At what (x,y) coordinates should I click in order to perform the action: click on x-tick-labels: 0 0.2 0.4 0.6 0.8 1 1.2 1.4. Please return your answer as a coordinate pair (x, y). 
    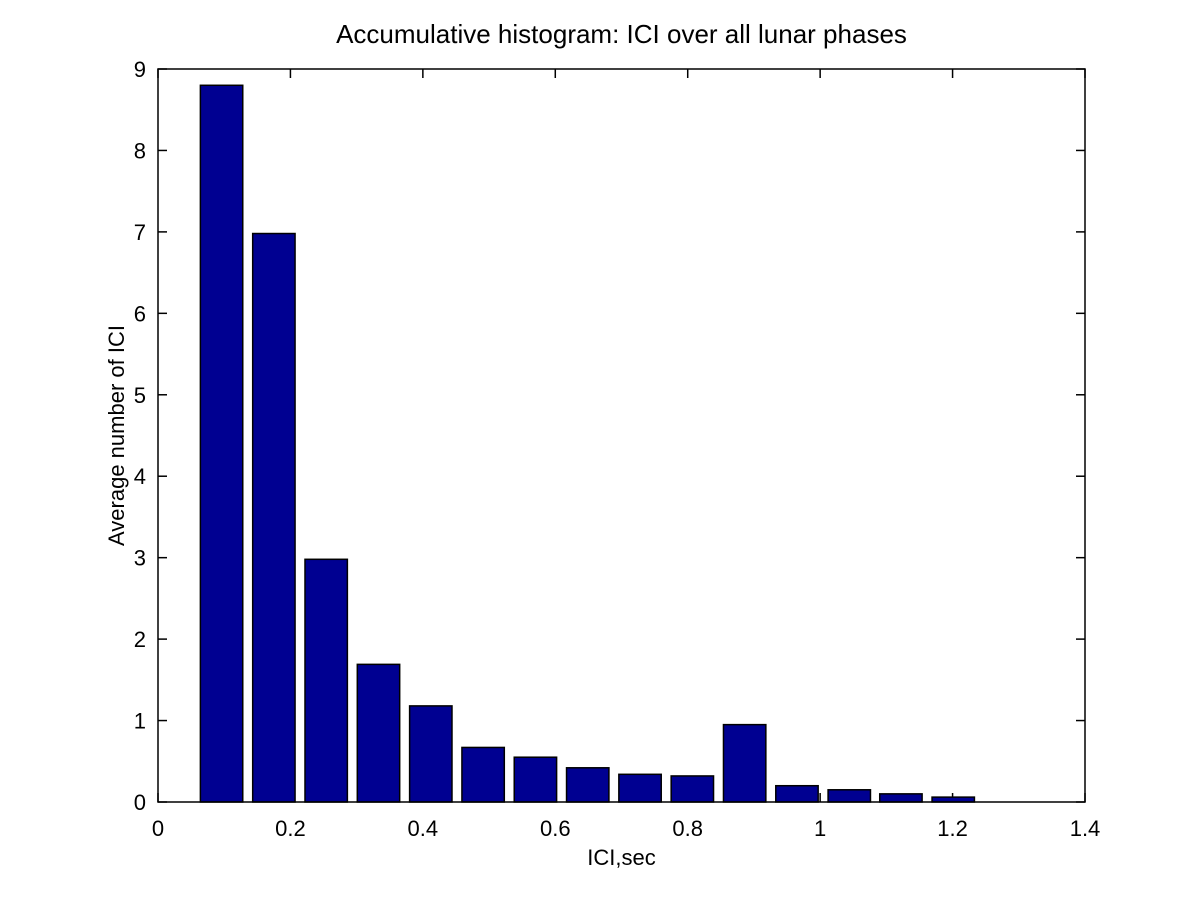
    Looking at the image, I should click on (626, 828).